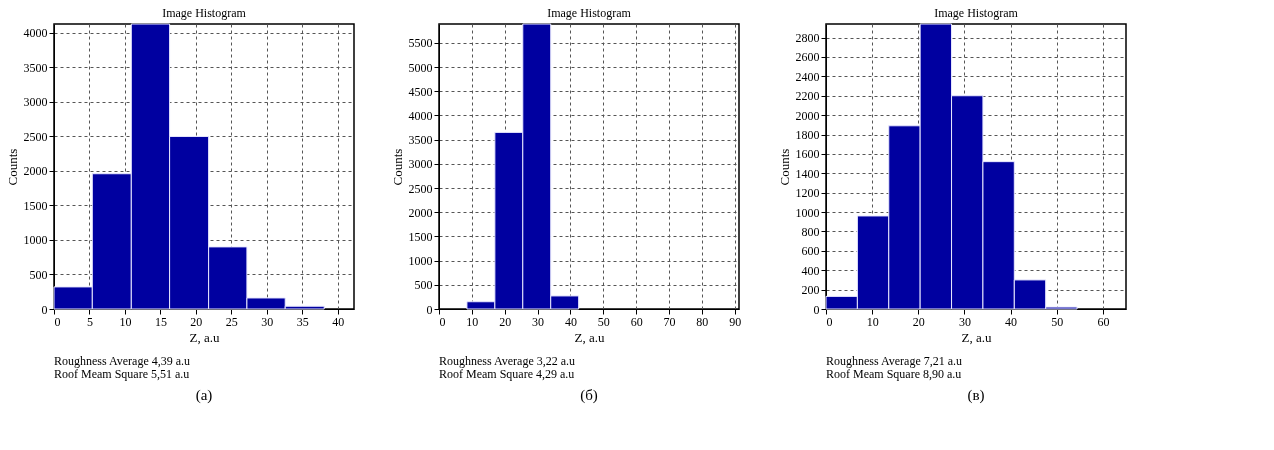 This screenshot has height=450, width=1274. What do you see at coordinates (420, 43) in the screenshot?
I see `y-tick-label: 5500` at bounding box center [420, 43].